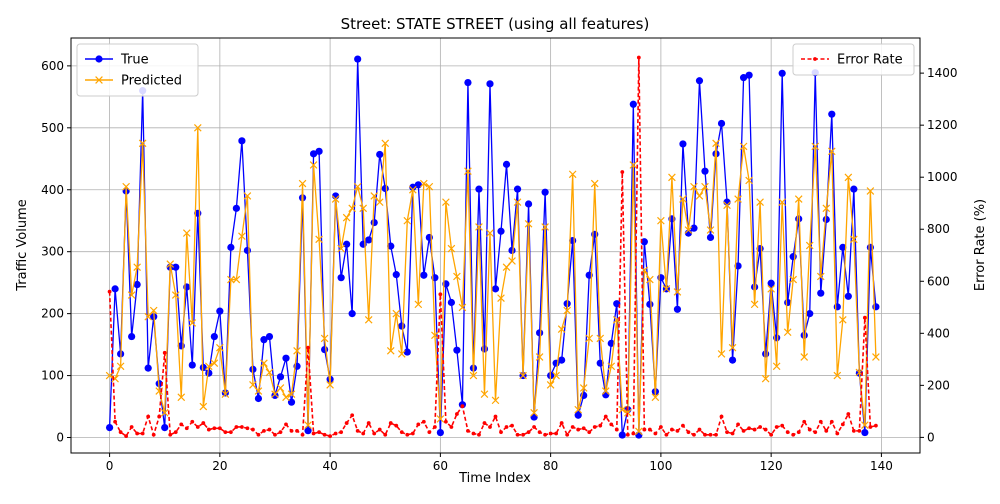 This screenshot has height=504, width=1000. What do you see at coordinates (942, 125) in the screenshot?
I see `y2-tick-label: 1200` at bounding box center [942, 125].